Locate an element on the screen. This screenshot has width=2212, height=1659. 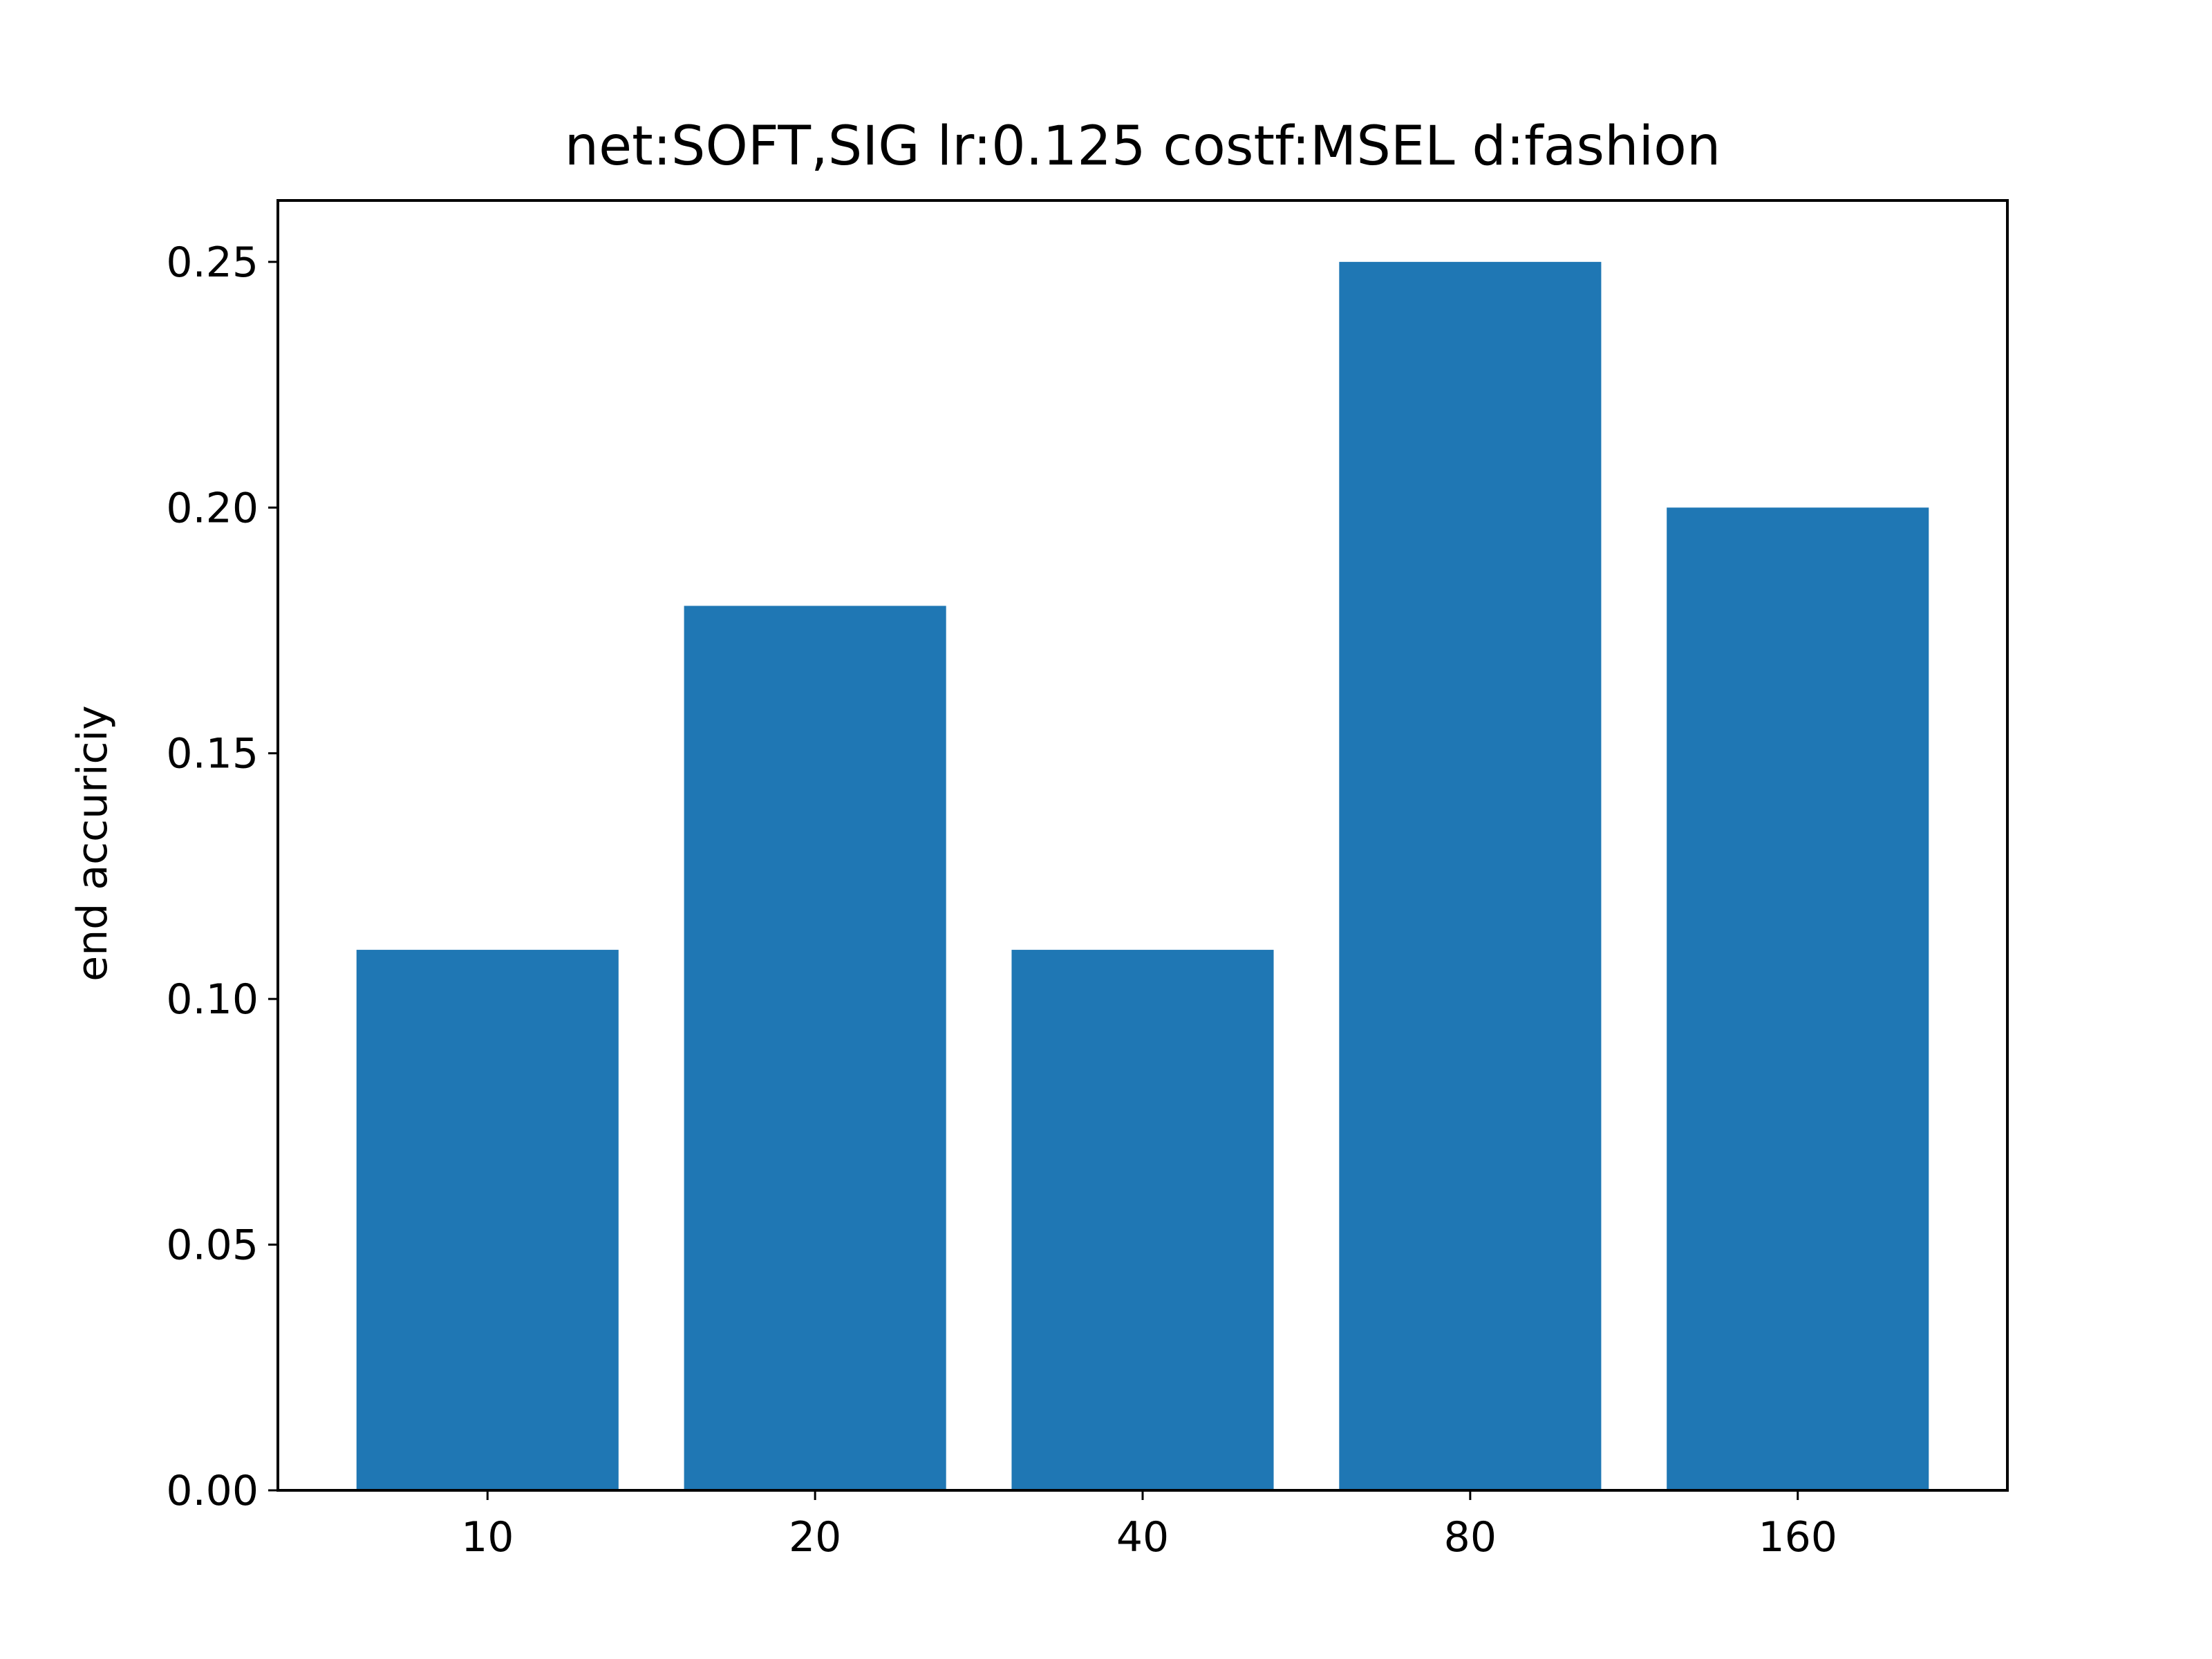
y-tick-label: 0.15 is located at coordinates (212, 754).